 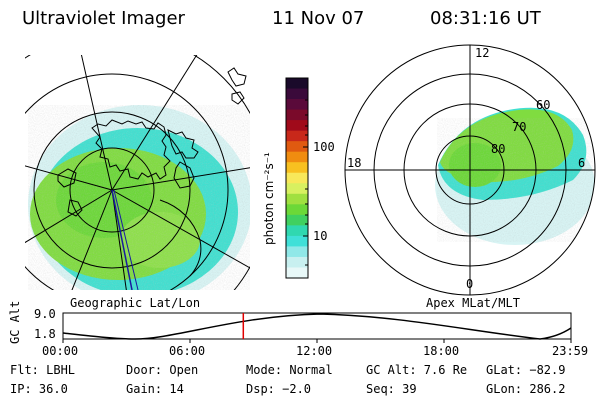 I want to click on colorbar-ticks, so click(x=305, y=182).